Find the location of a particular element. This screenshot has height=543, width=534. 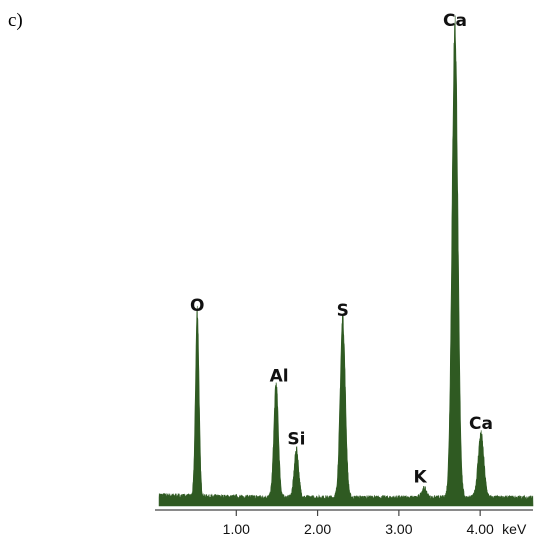

x-unit-label: keV is located at coordinates (514, 529).